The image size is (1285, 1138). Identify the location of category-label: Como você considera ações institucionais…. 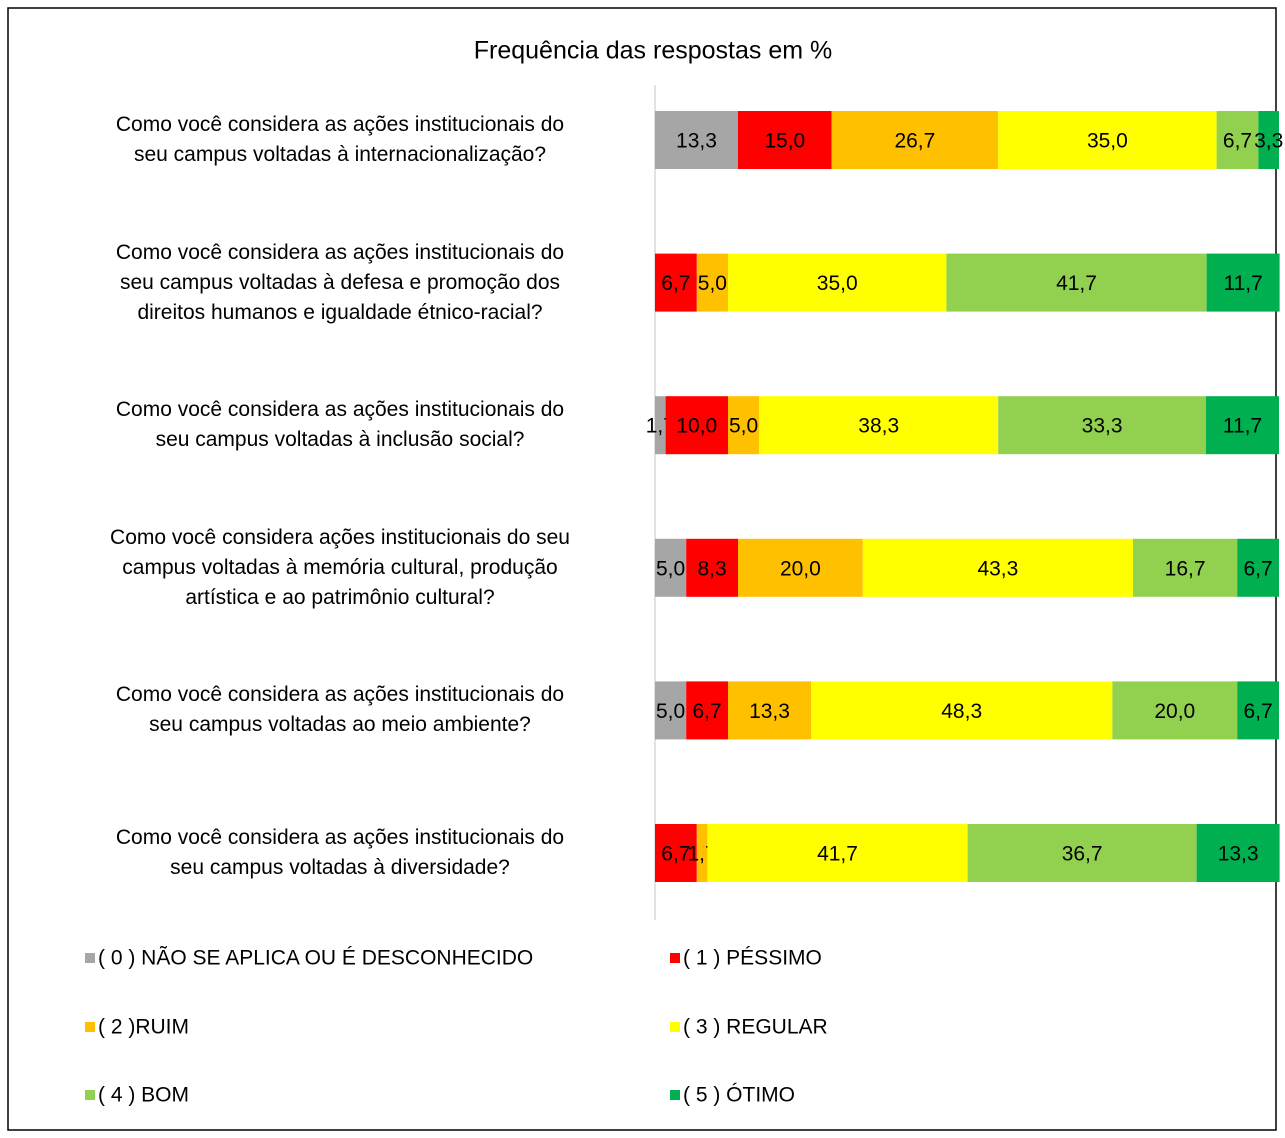
(340, 567).